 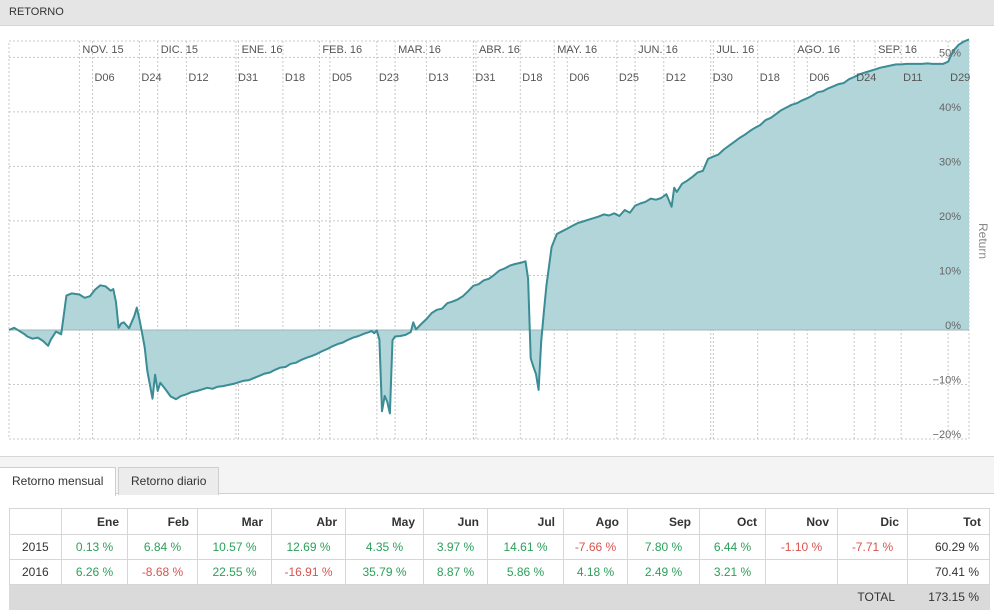 What do you see at coordinates (35, 521) in the screenshot?
I see `column-header` at bounding box center [35, 521].